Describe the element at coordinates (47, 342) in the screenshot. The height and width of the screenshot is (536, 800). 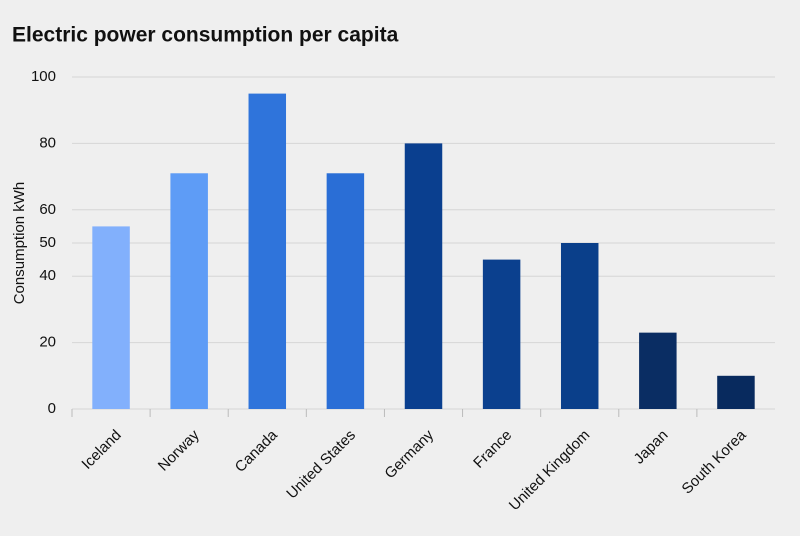
I see `y-tick-label: 20` at that location.